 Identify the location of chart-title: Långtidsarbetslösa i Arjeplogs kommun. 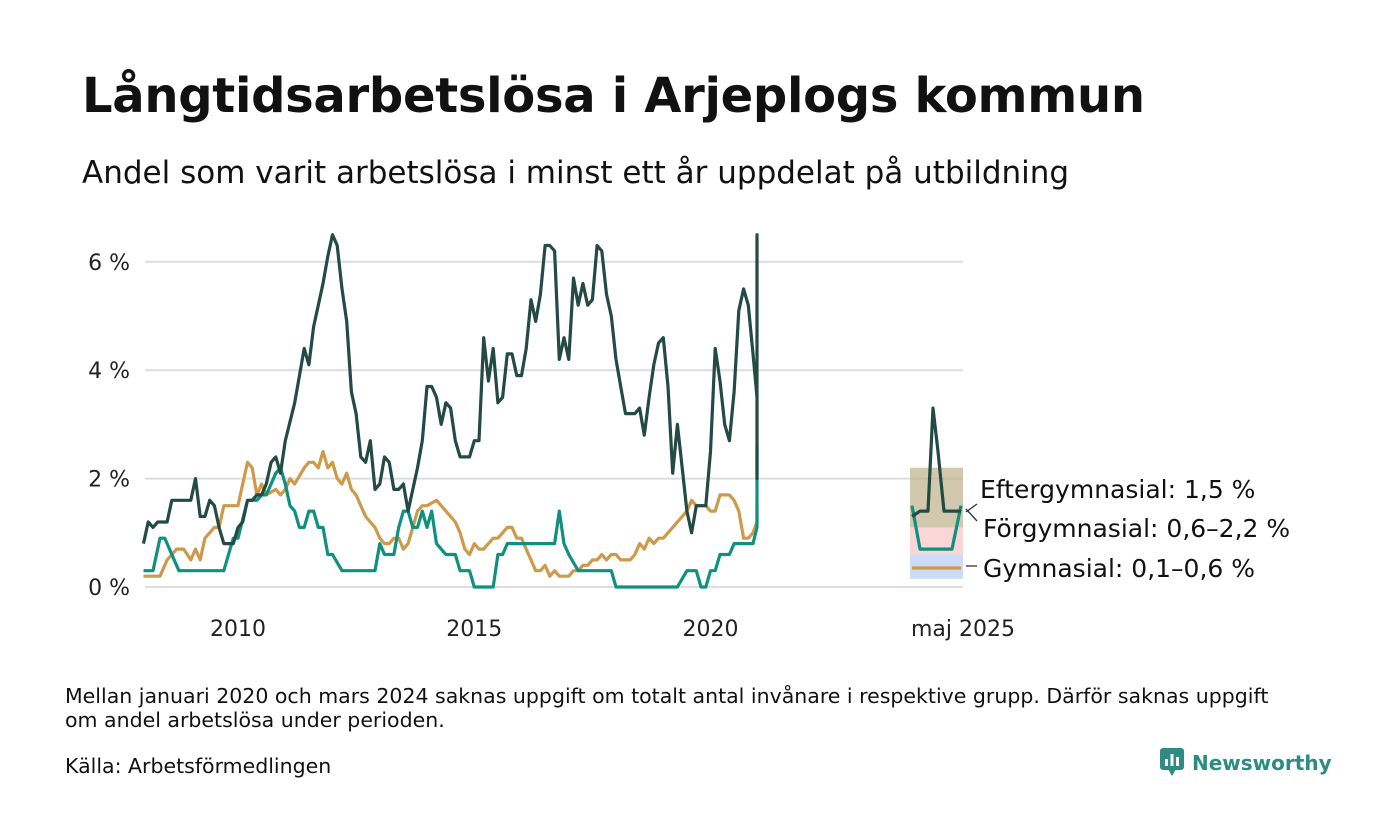
(613, 96).